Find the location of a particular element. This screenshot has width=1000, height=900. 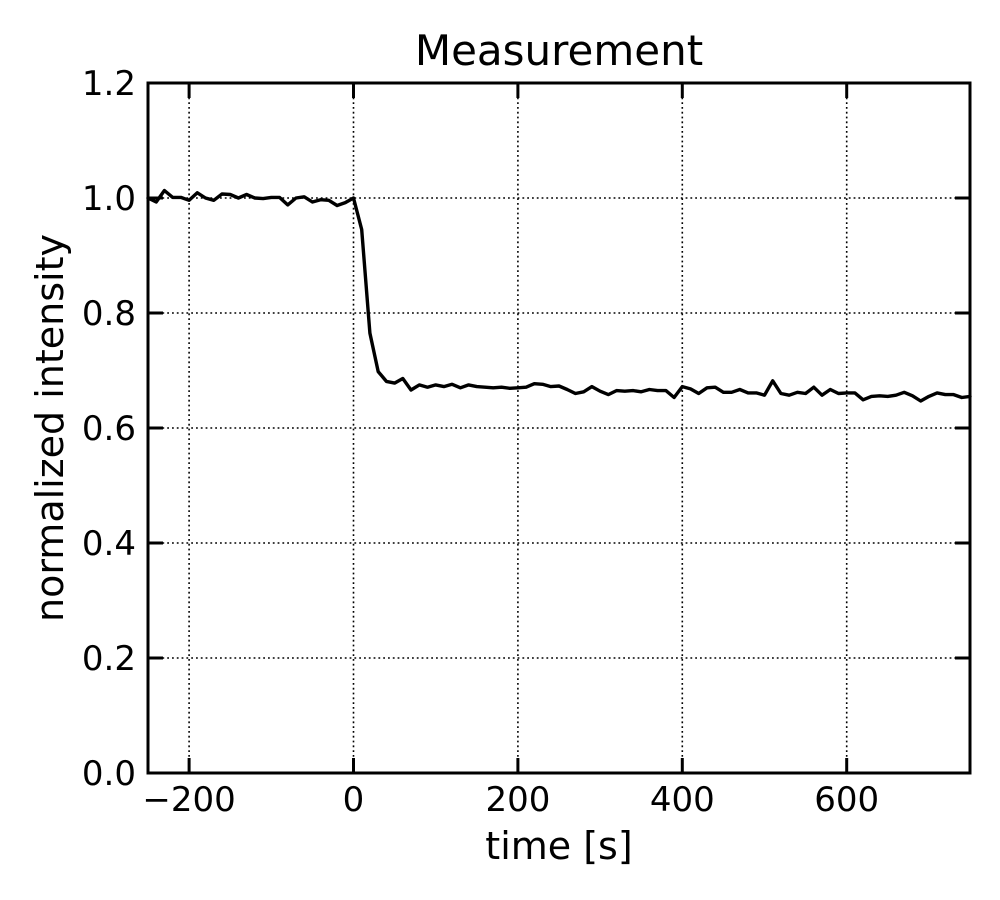

y-tick-label: 0.6 is located at coordinates (109, 429).